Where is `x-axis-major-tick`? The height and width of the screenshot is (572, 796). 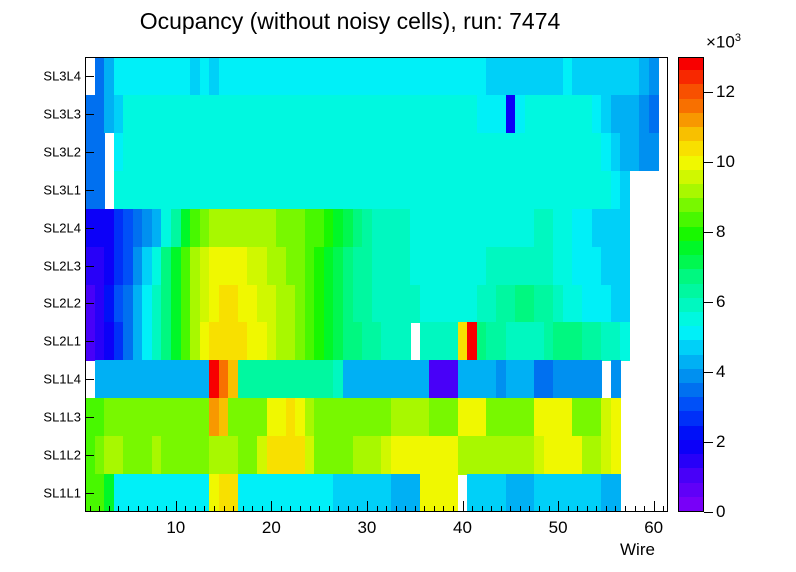 x-axis-major-tick is located at coordinates (463, 506).